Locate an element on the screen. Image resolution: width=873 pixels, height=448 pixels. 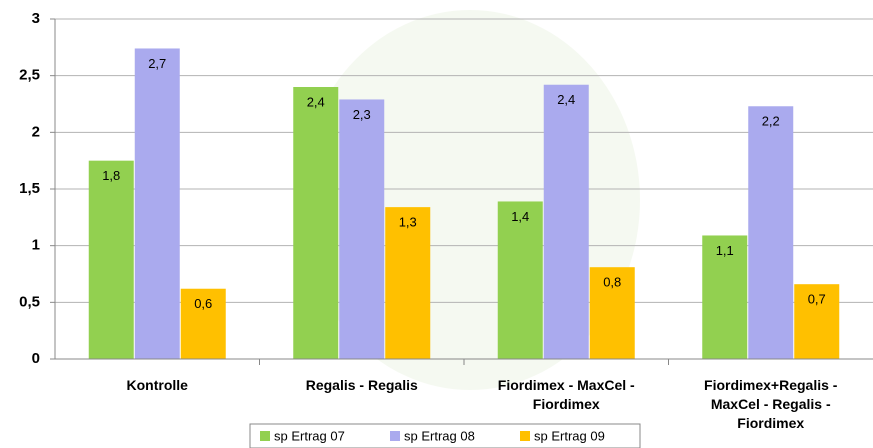
y-tick-label: 1,5 is located at coordinates (29, 188).